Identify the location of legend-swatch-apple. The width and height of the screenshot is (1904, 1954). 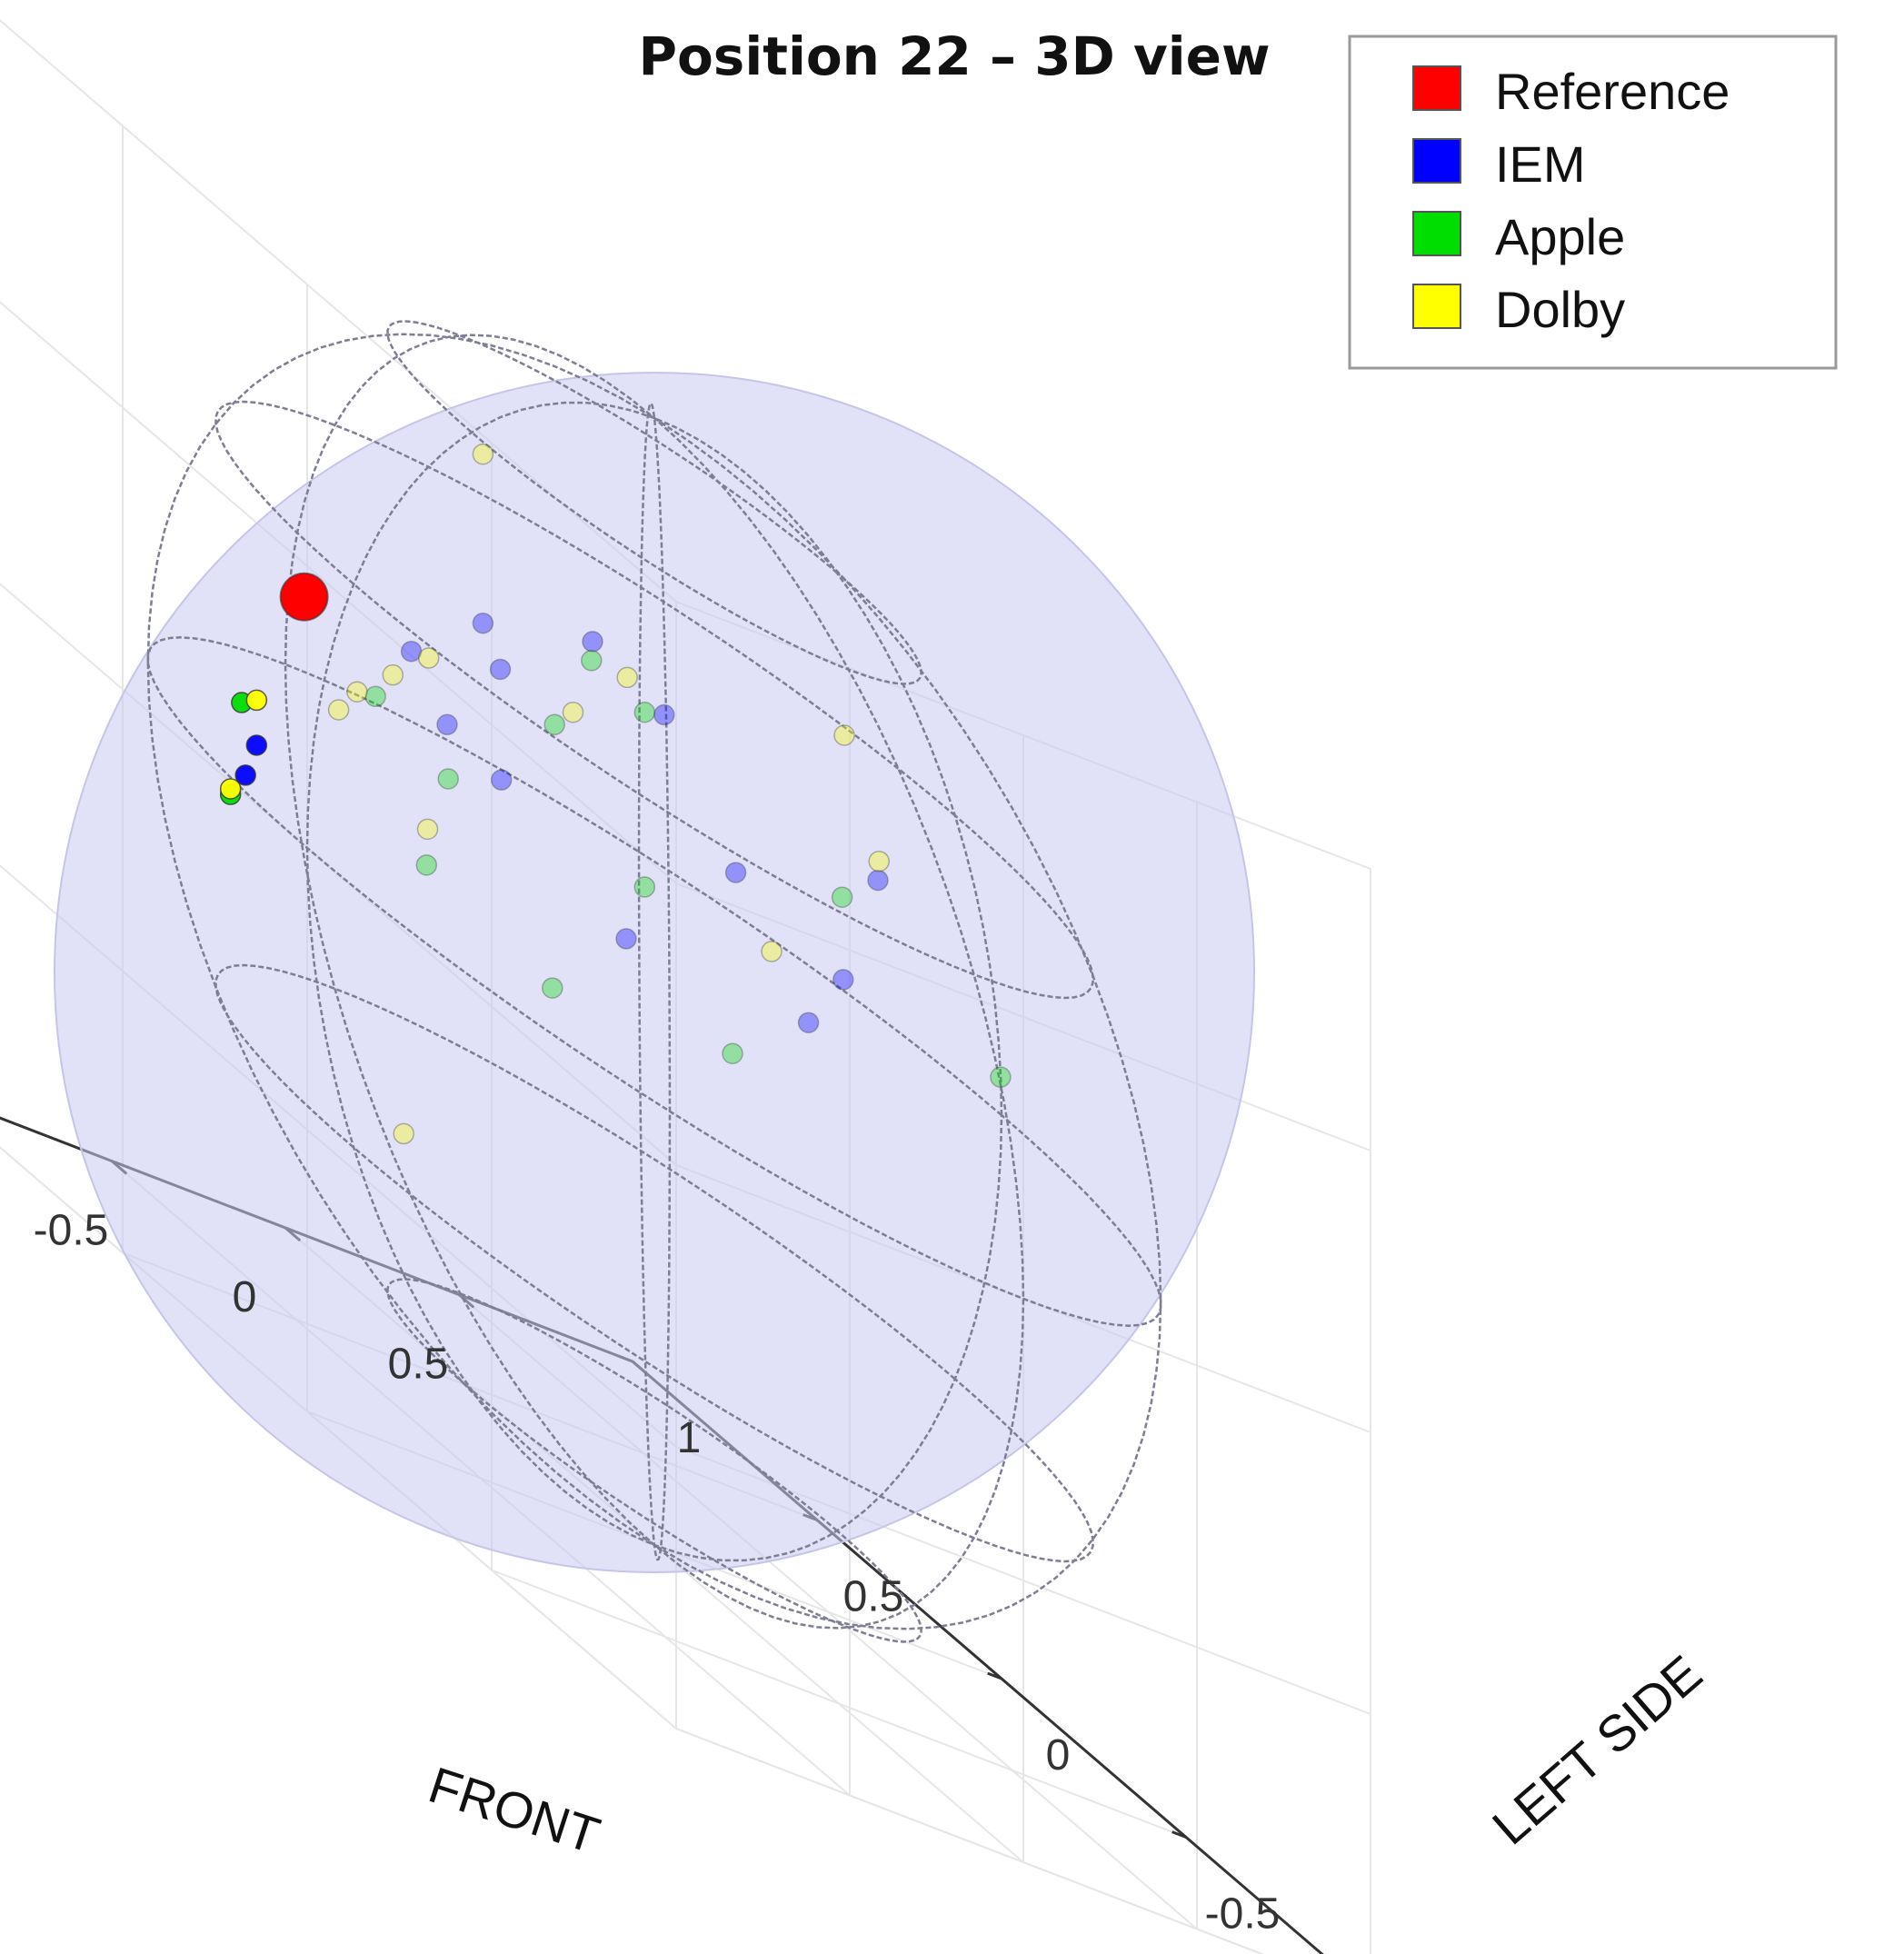
(1437, 234).